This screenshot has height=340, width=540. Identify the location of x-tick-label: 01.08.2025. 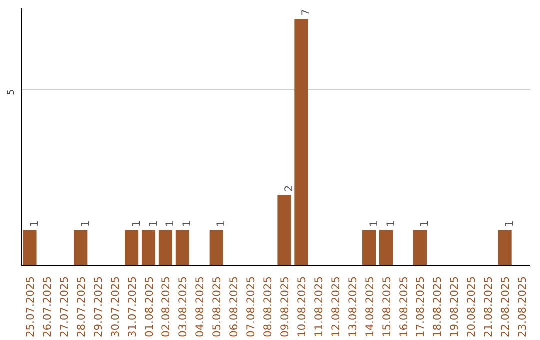
(149, 307).